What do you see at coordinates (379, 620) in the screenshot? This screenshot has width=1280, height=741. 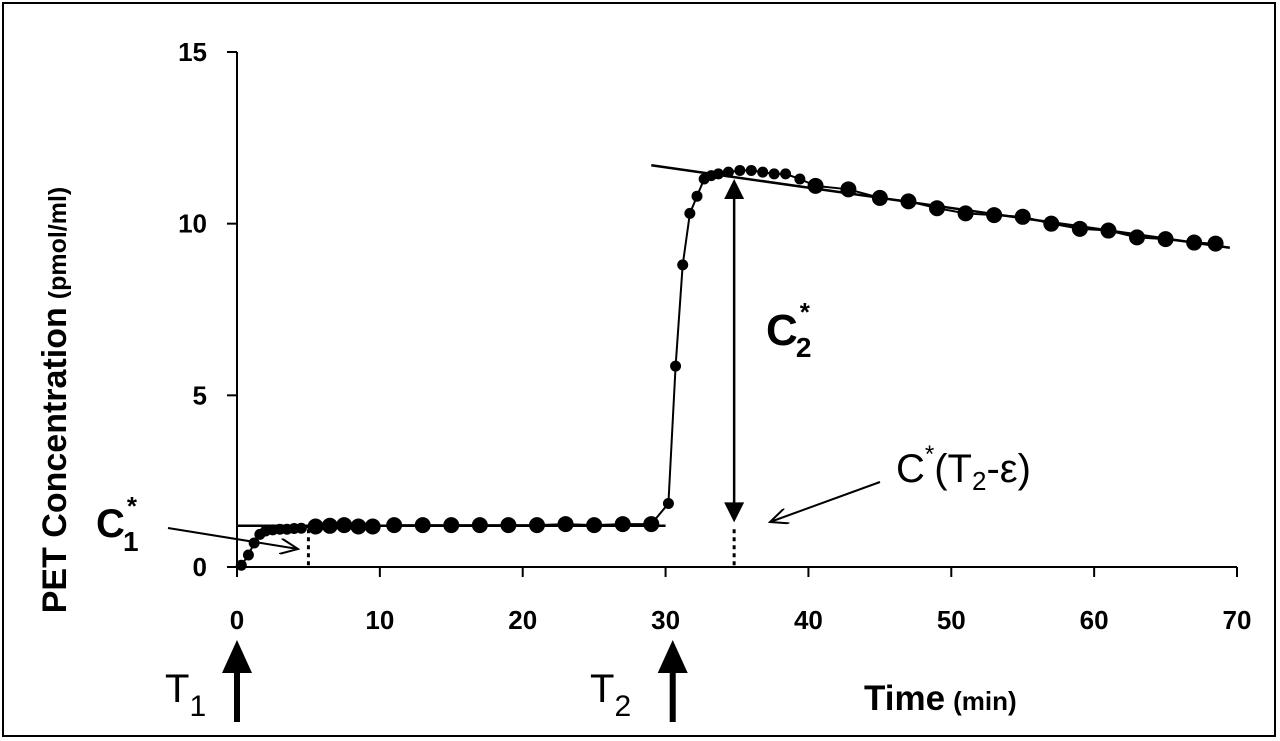 I see `x-tick-label: 10` at bounding box center [379, 620].